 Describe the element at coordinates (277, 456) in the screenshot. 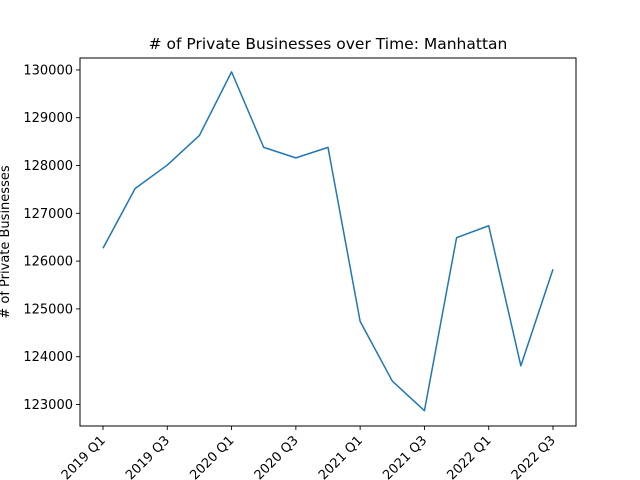

I see `x-tick-label: 2020 Q3` at that location.